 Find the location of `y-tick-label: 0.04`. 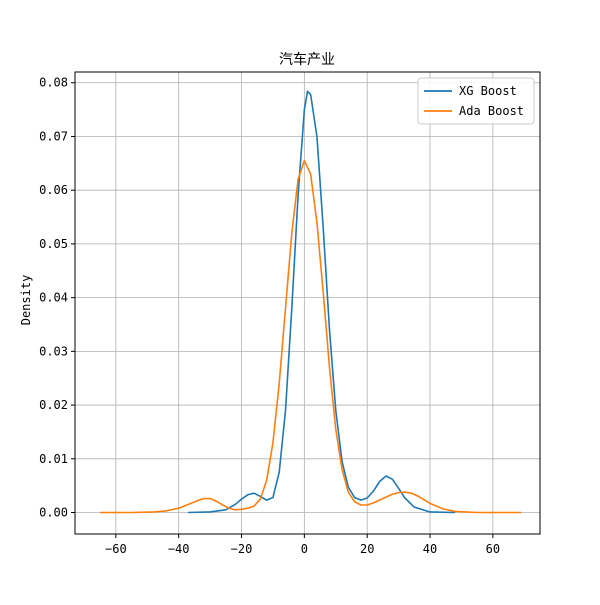

y-tick-label: 0.04 is located at coordinates (53, 298).